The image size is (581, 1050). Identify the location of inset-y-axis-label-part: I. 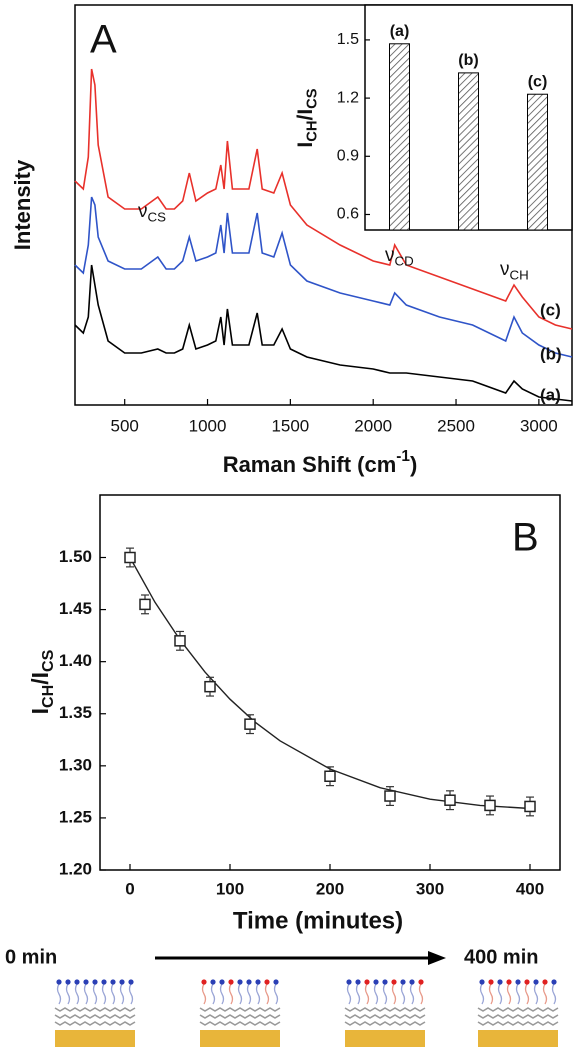
(305, 145).